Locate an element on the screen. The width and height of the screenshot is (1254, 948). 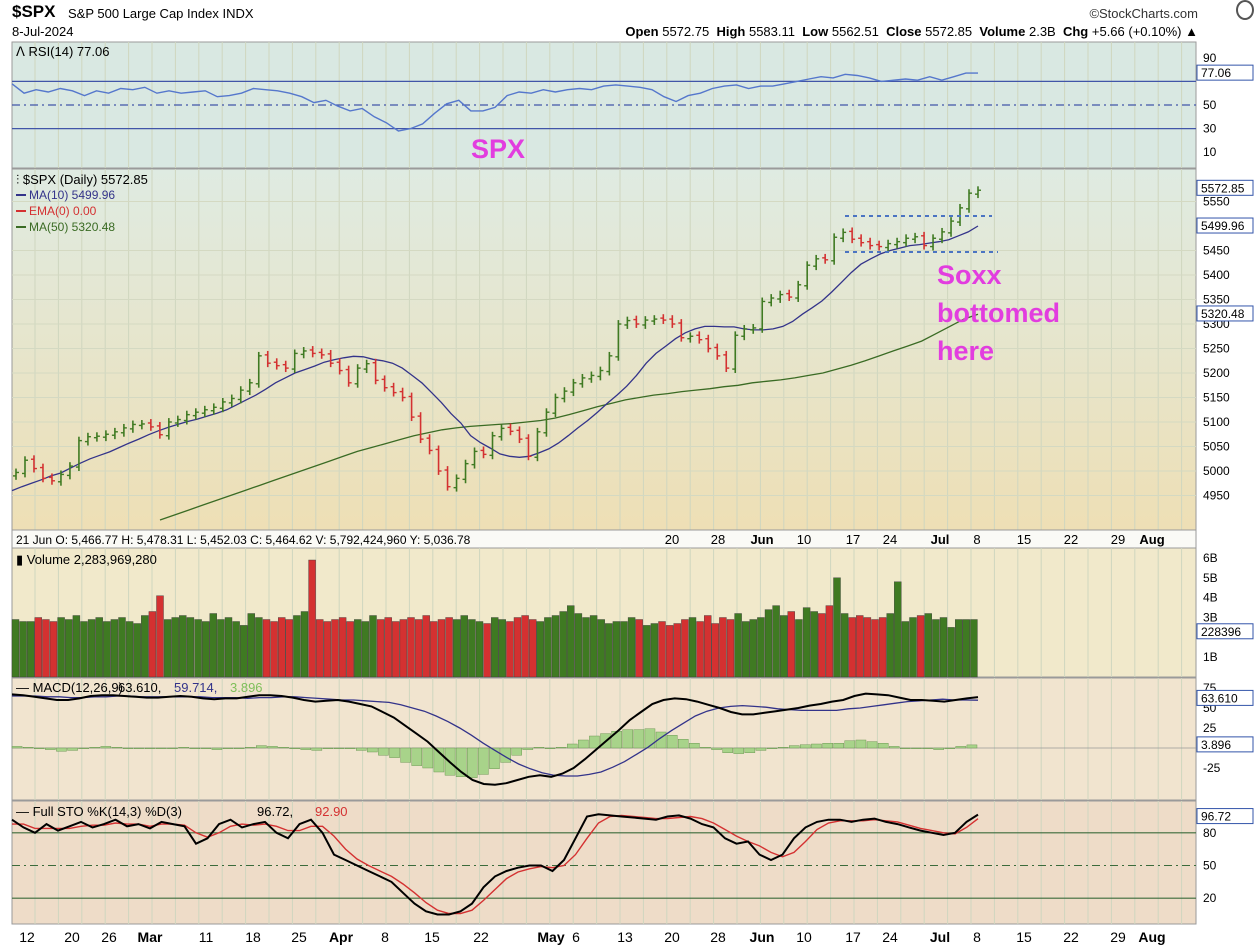
volume-last-label-box is located at coordinates (1225, 631).